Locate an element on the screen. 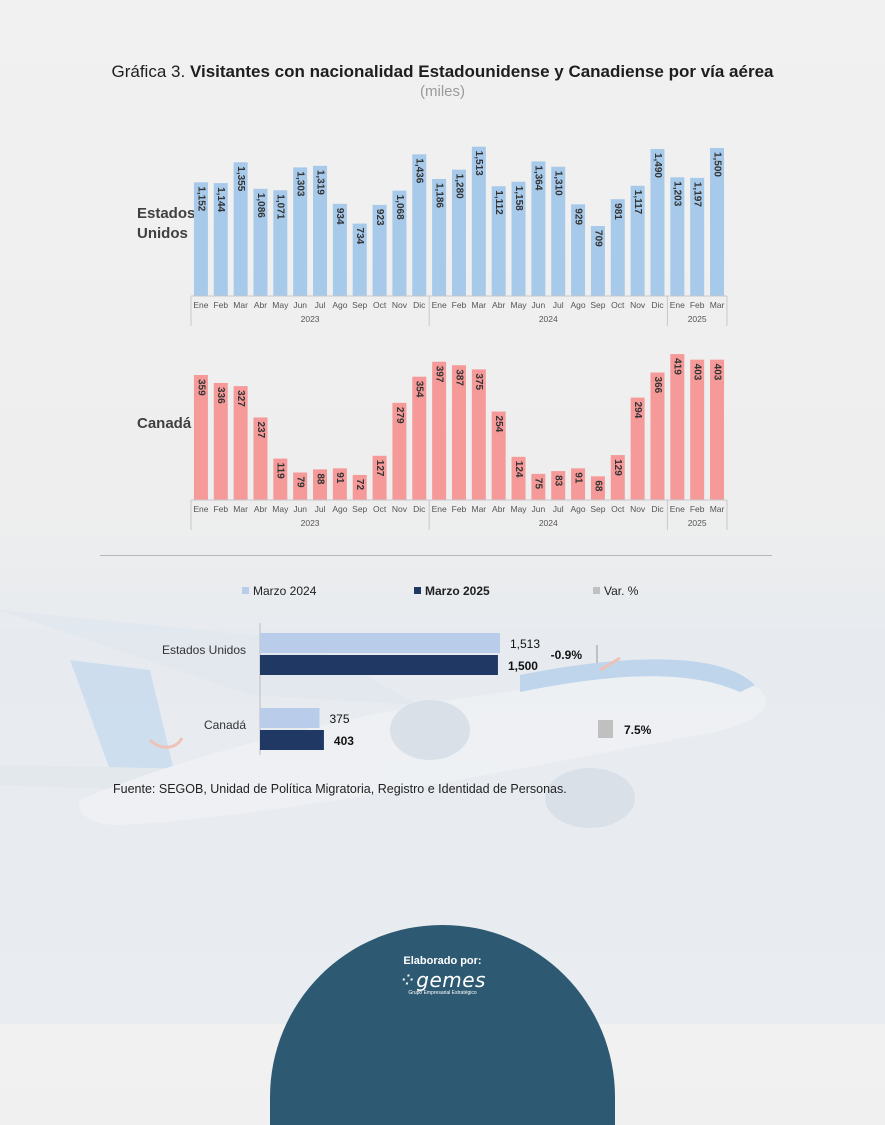  us-data-label: 1,186 is located at coordinates (438, 195).